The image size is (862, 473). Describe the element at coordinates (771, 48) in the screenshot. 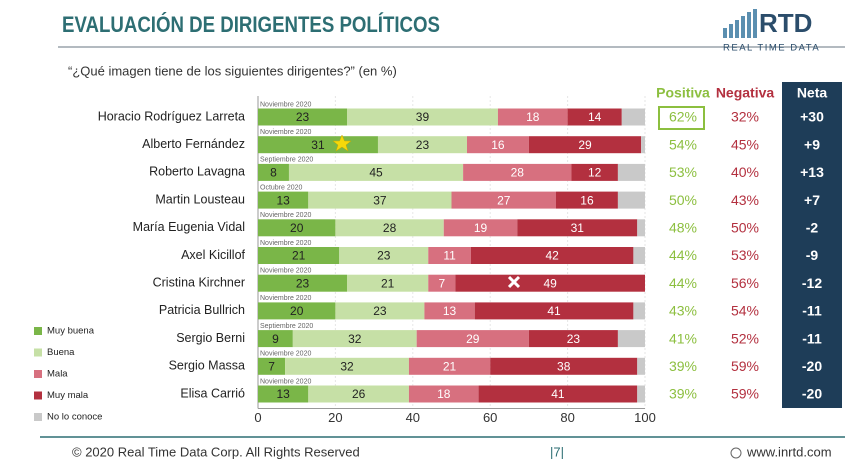

I see `brand-sub: REAL TIME DATA` at that location.